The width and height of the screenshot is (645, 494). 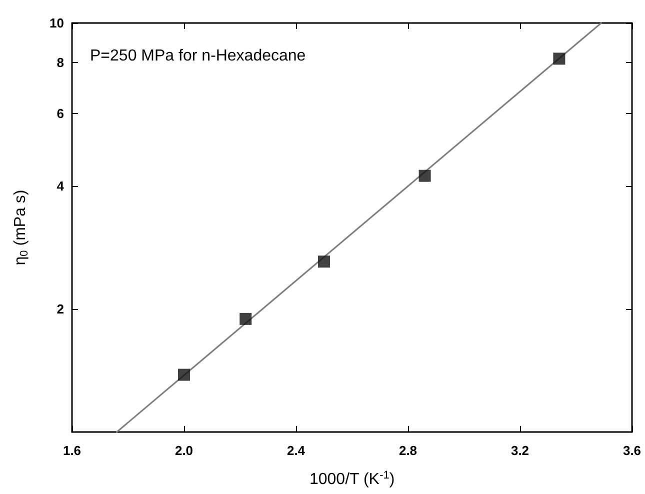 I want to click on x-tick-label: 1.6, so click(x=72, y=450).